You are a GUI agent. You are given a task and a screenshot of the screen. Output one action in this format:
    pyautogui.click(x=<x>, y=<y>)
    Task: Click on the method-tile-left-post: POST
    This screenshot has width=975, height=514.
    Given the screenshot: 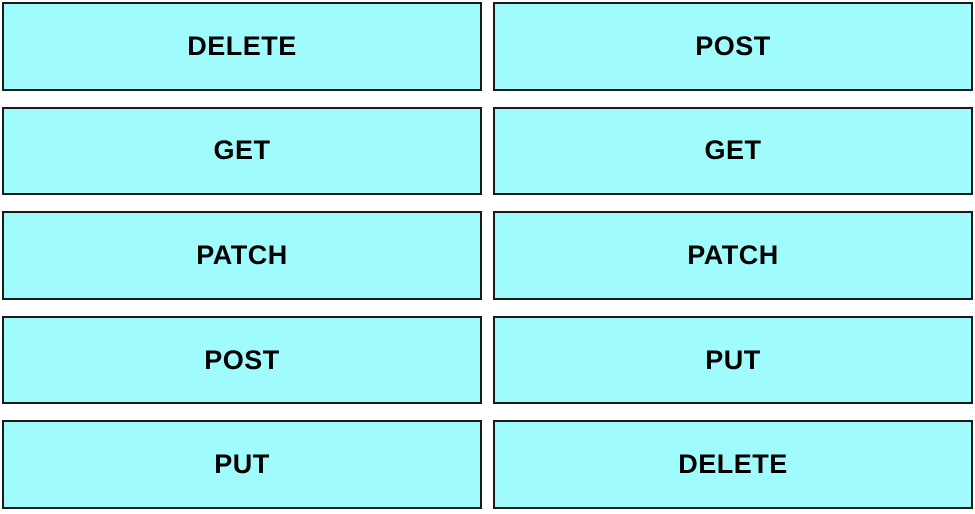 What is the action you would take?
    pyautogui.click(x=242, y=360)
    